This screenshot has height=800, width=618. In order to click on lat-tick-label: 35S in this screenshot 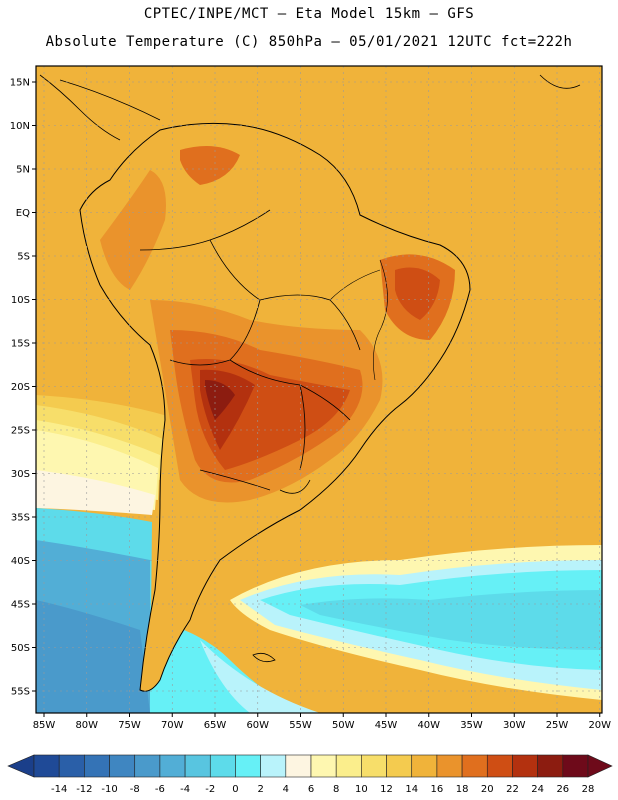, I will do `click(20, 518)`.